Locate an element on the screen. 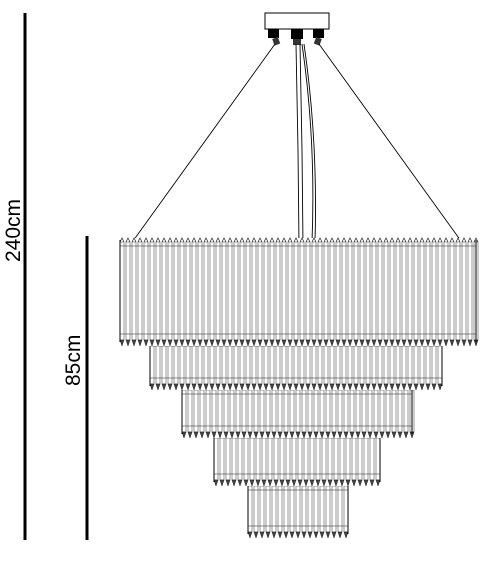 Image resolution: width=490 pixels, height=564 pixels. canopy-left-connector is located at coordinates (274, 37).